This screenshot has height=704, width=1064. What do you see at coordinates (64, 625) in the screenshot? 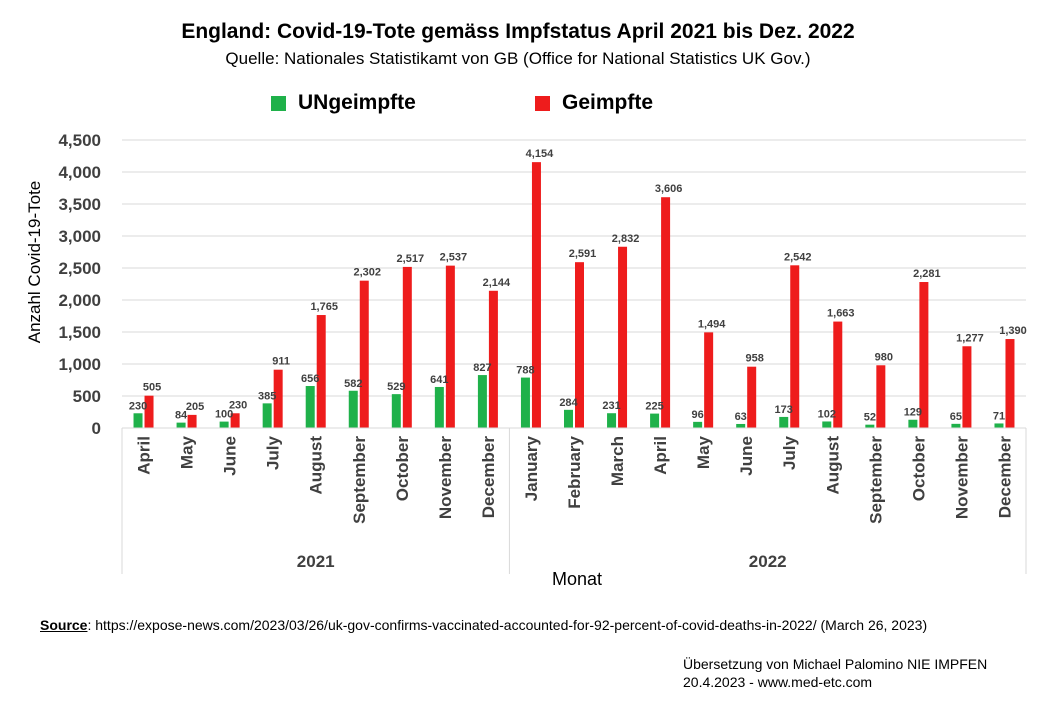
I see `source-label: Source` at bounding box center [64, 625].